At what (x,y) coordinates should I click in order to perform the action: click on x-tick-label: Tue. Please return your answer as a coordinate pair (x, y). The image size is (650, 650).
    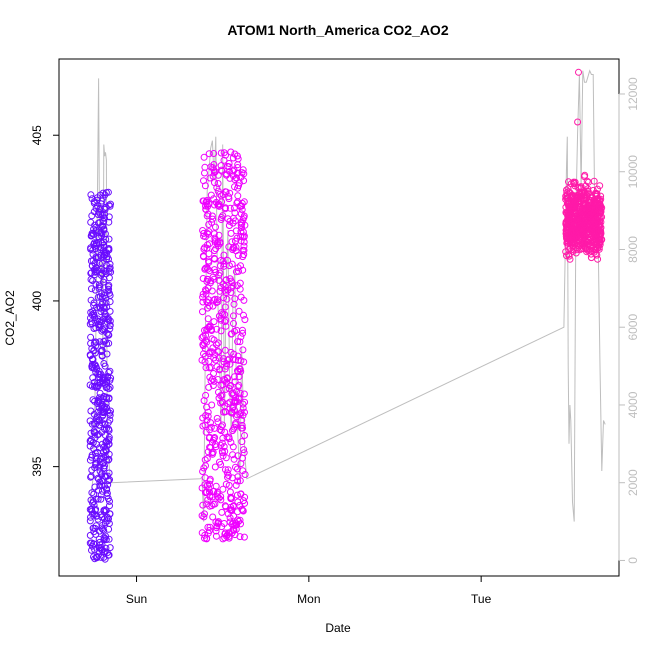
    Looking at the image, I should click on (481, 599).